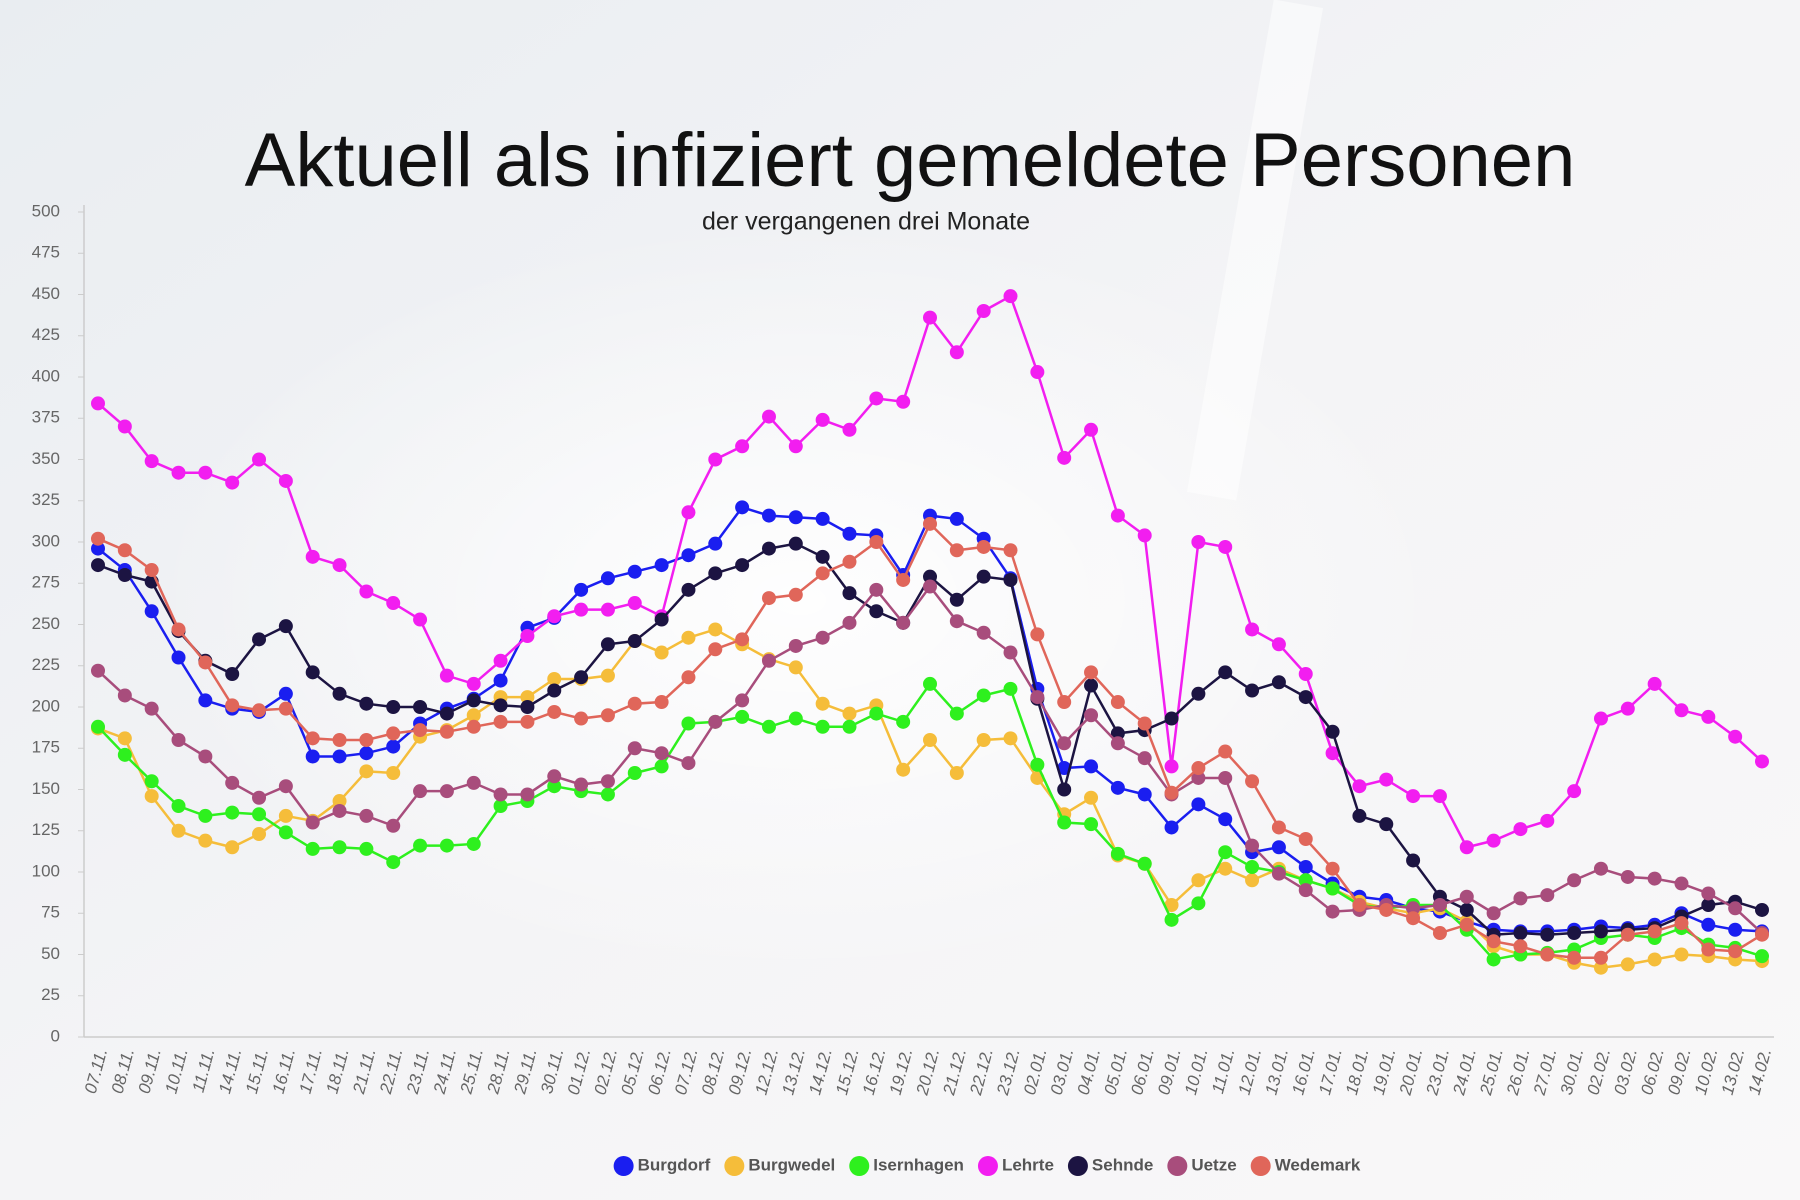 The image size is (1800, 1200). Describe the element at coordinates (46, 664) in the screenshot. I see `y-tick-label: 225` at that location.